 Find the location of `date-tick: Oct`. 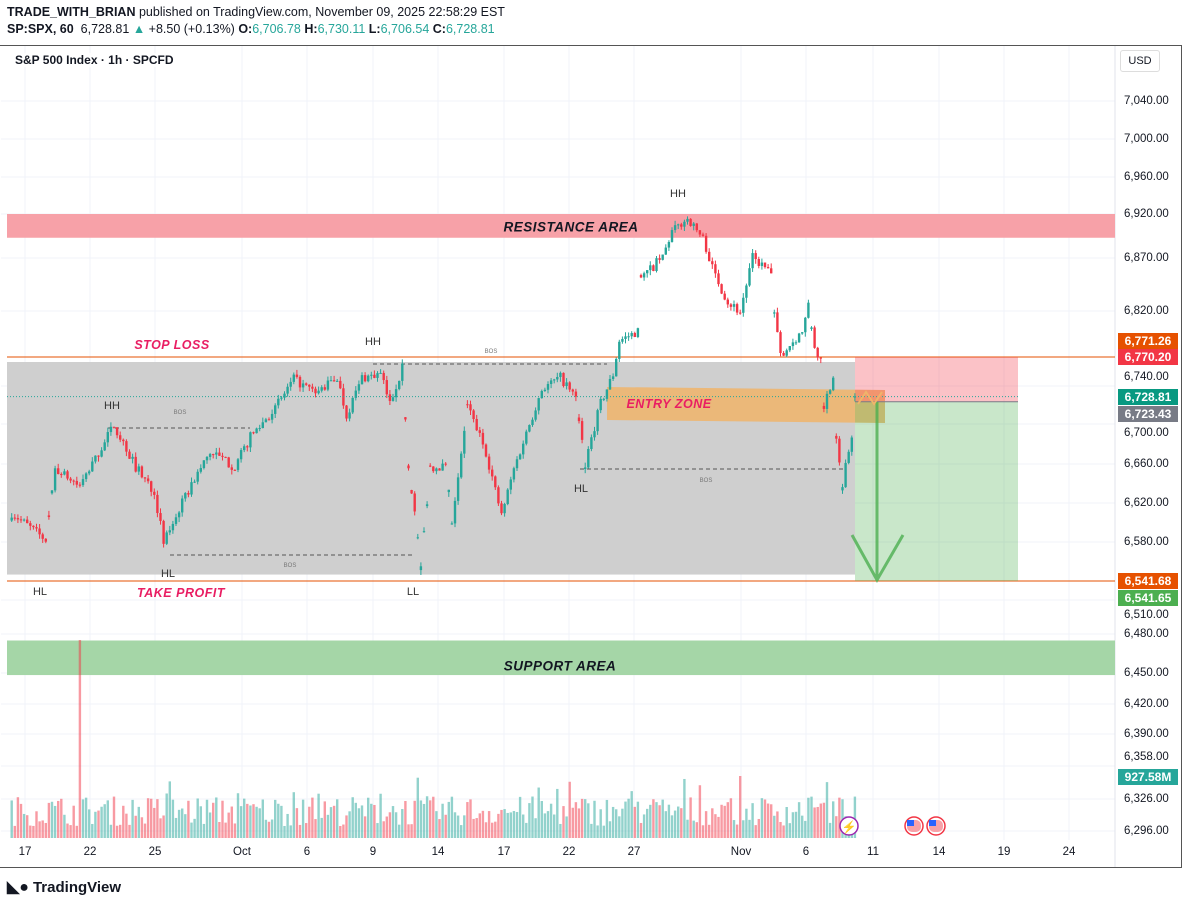

date-tick: Oct is located at coordinates (242, 852).